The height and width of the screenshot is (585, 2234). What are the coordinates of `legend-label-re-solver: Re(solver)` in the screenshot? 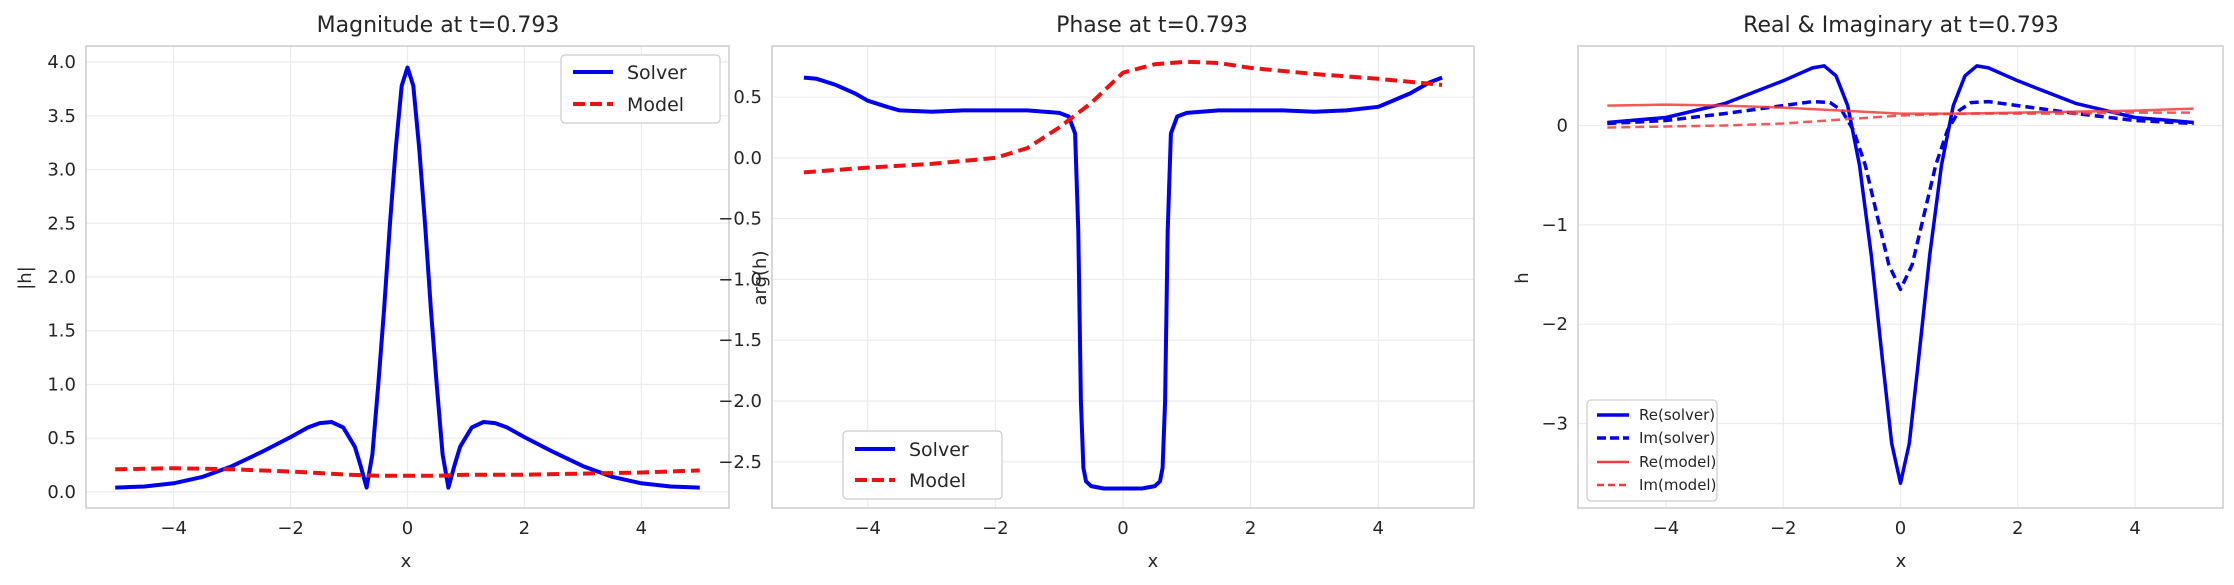 It's located at (1677, 415).